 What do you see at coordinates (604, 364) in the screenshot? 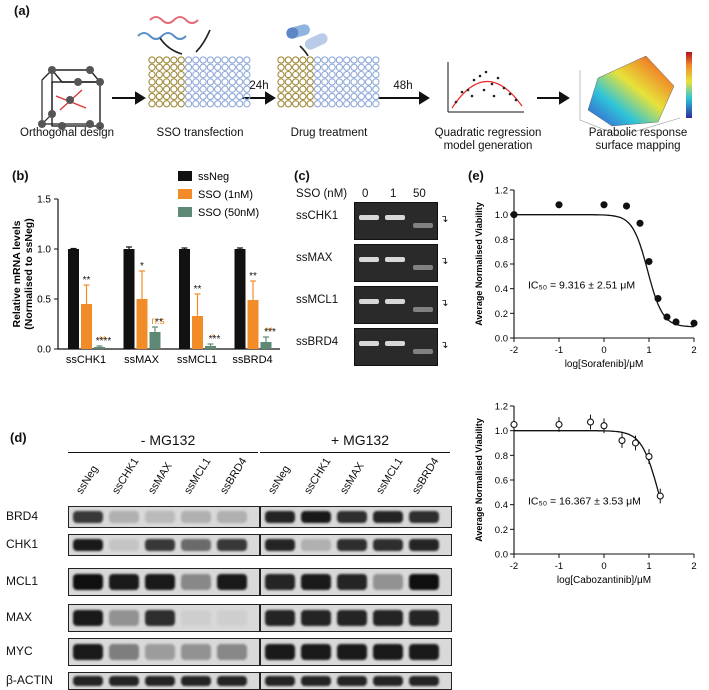
I see `x-axis-label: log[Sorafenib]/μM` at bounding box center [604, 364].